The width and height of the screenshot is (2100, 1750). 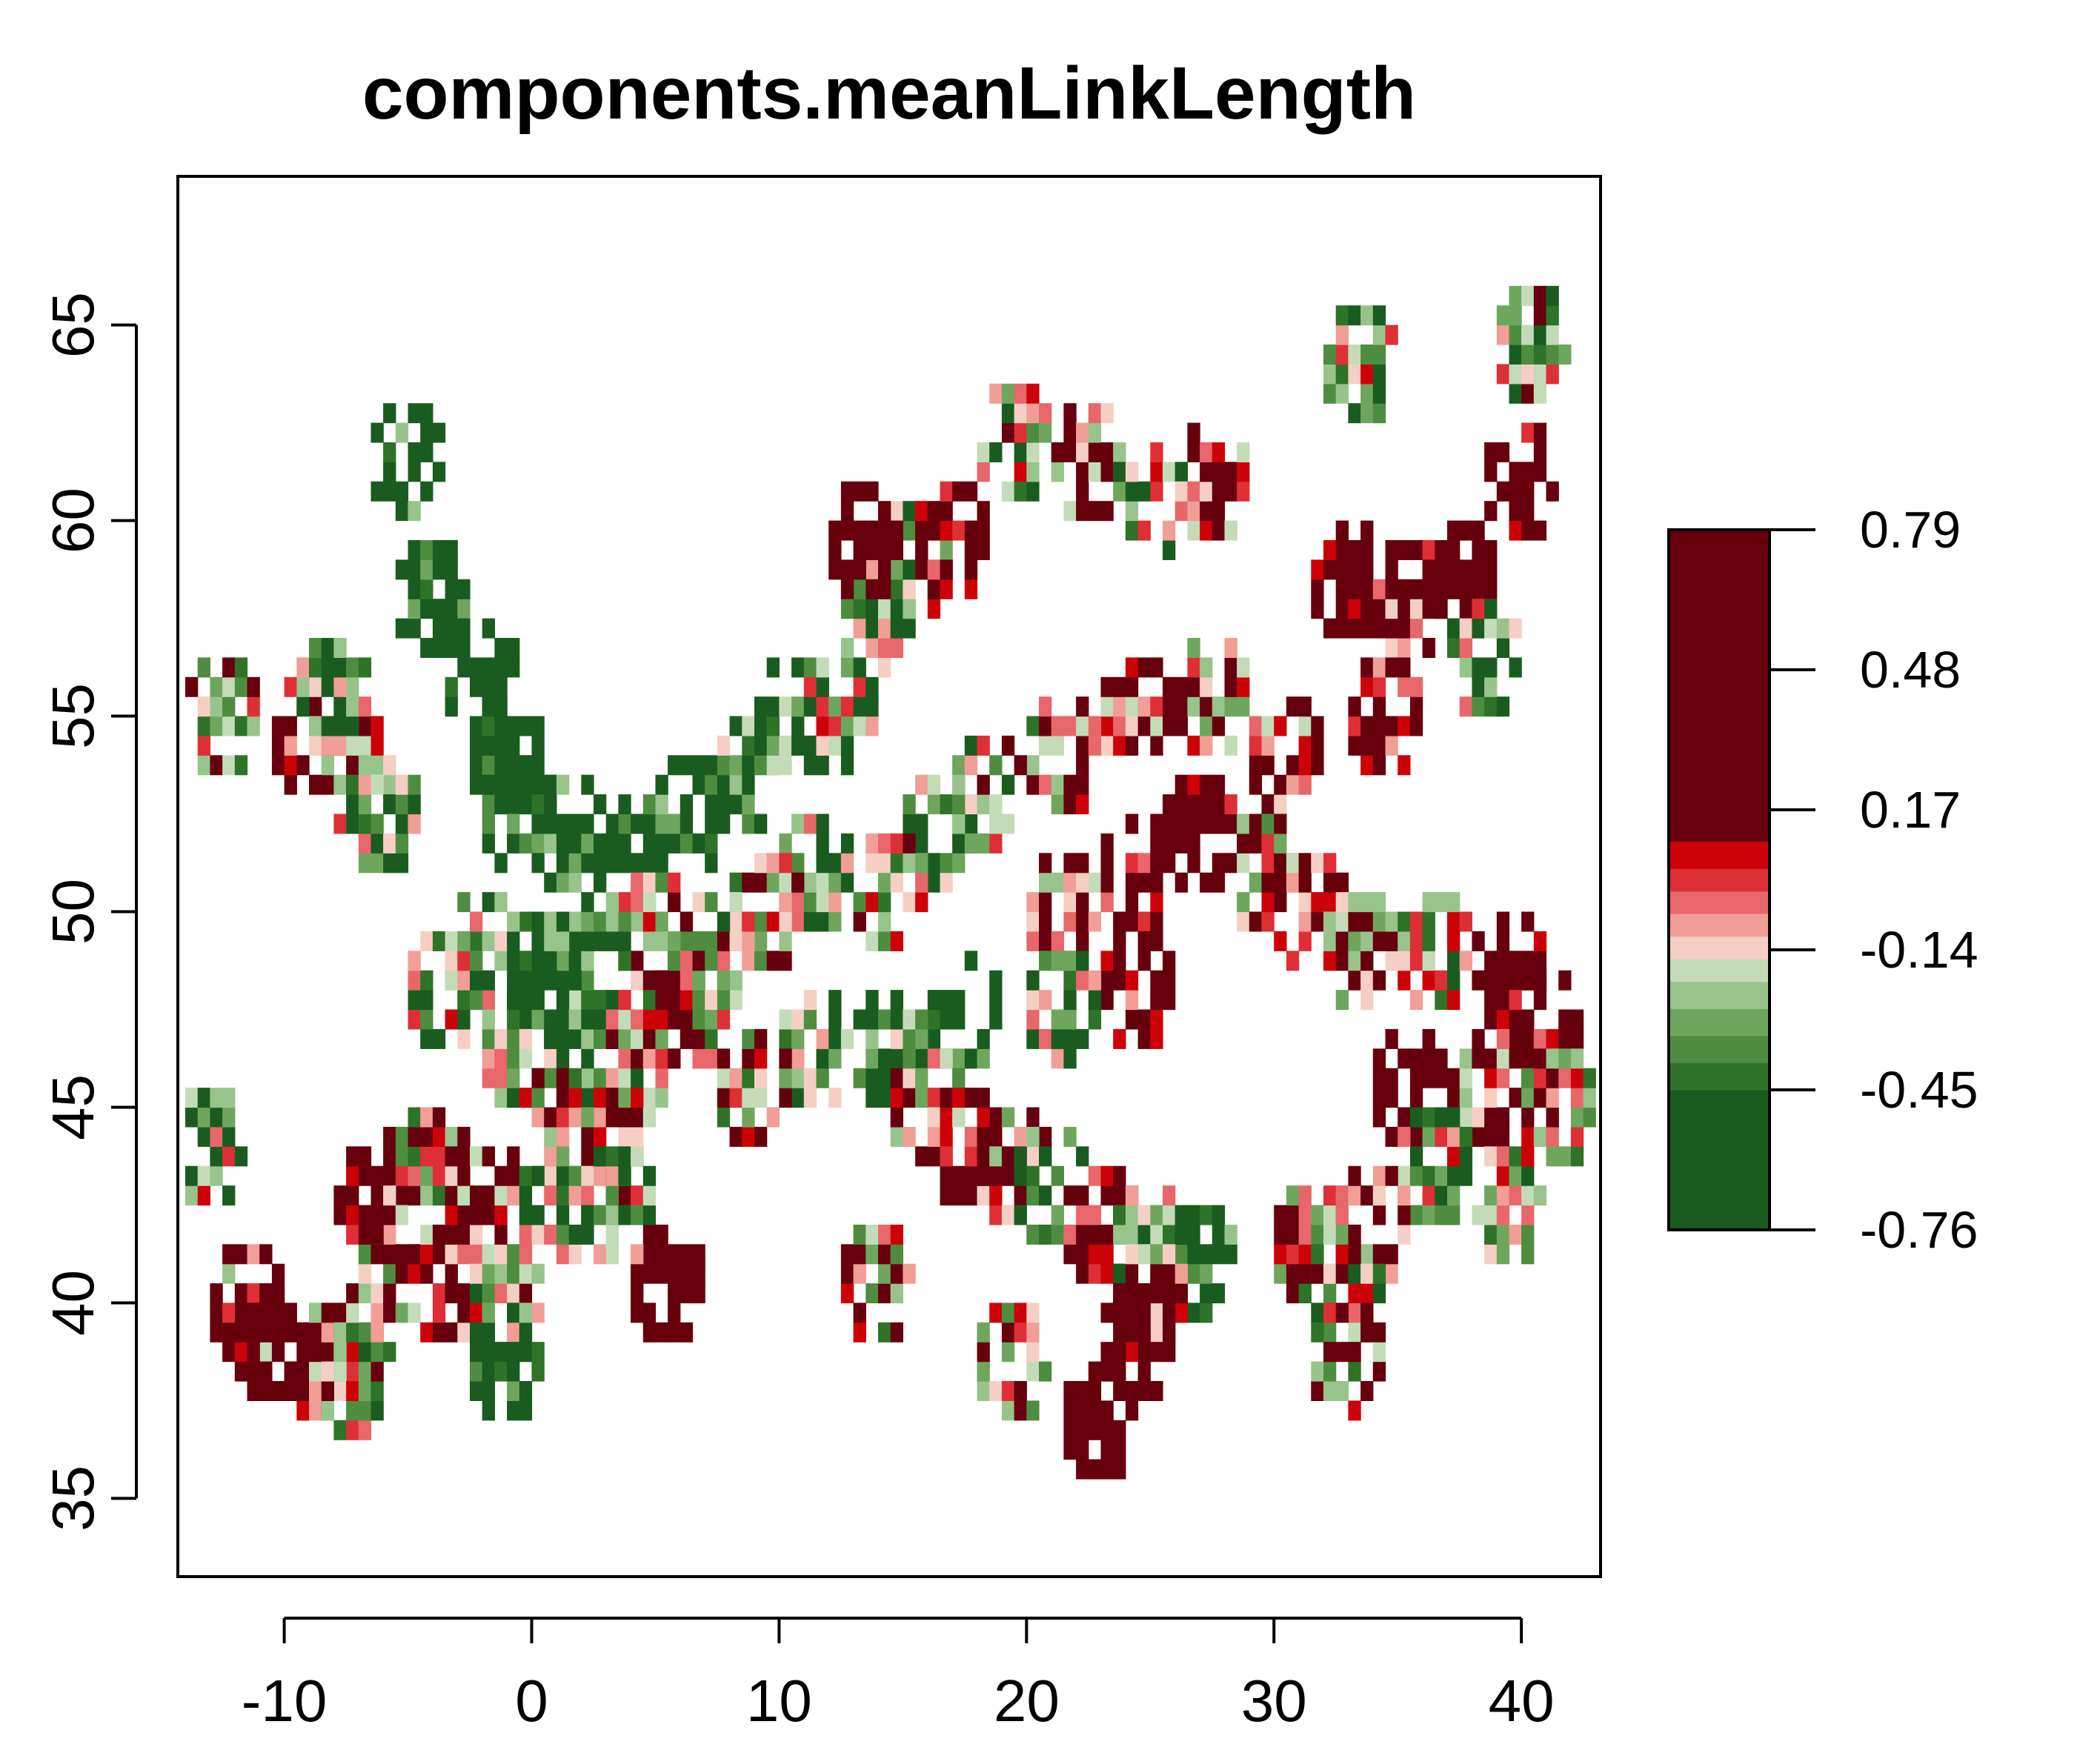 I want to click on colorbar-band, so click(x=1720, y=855).